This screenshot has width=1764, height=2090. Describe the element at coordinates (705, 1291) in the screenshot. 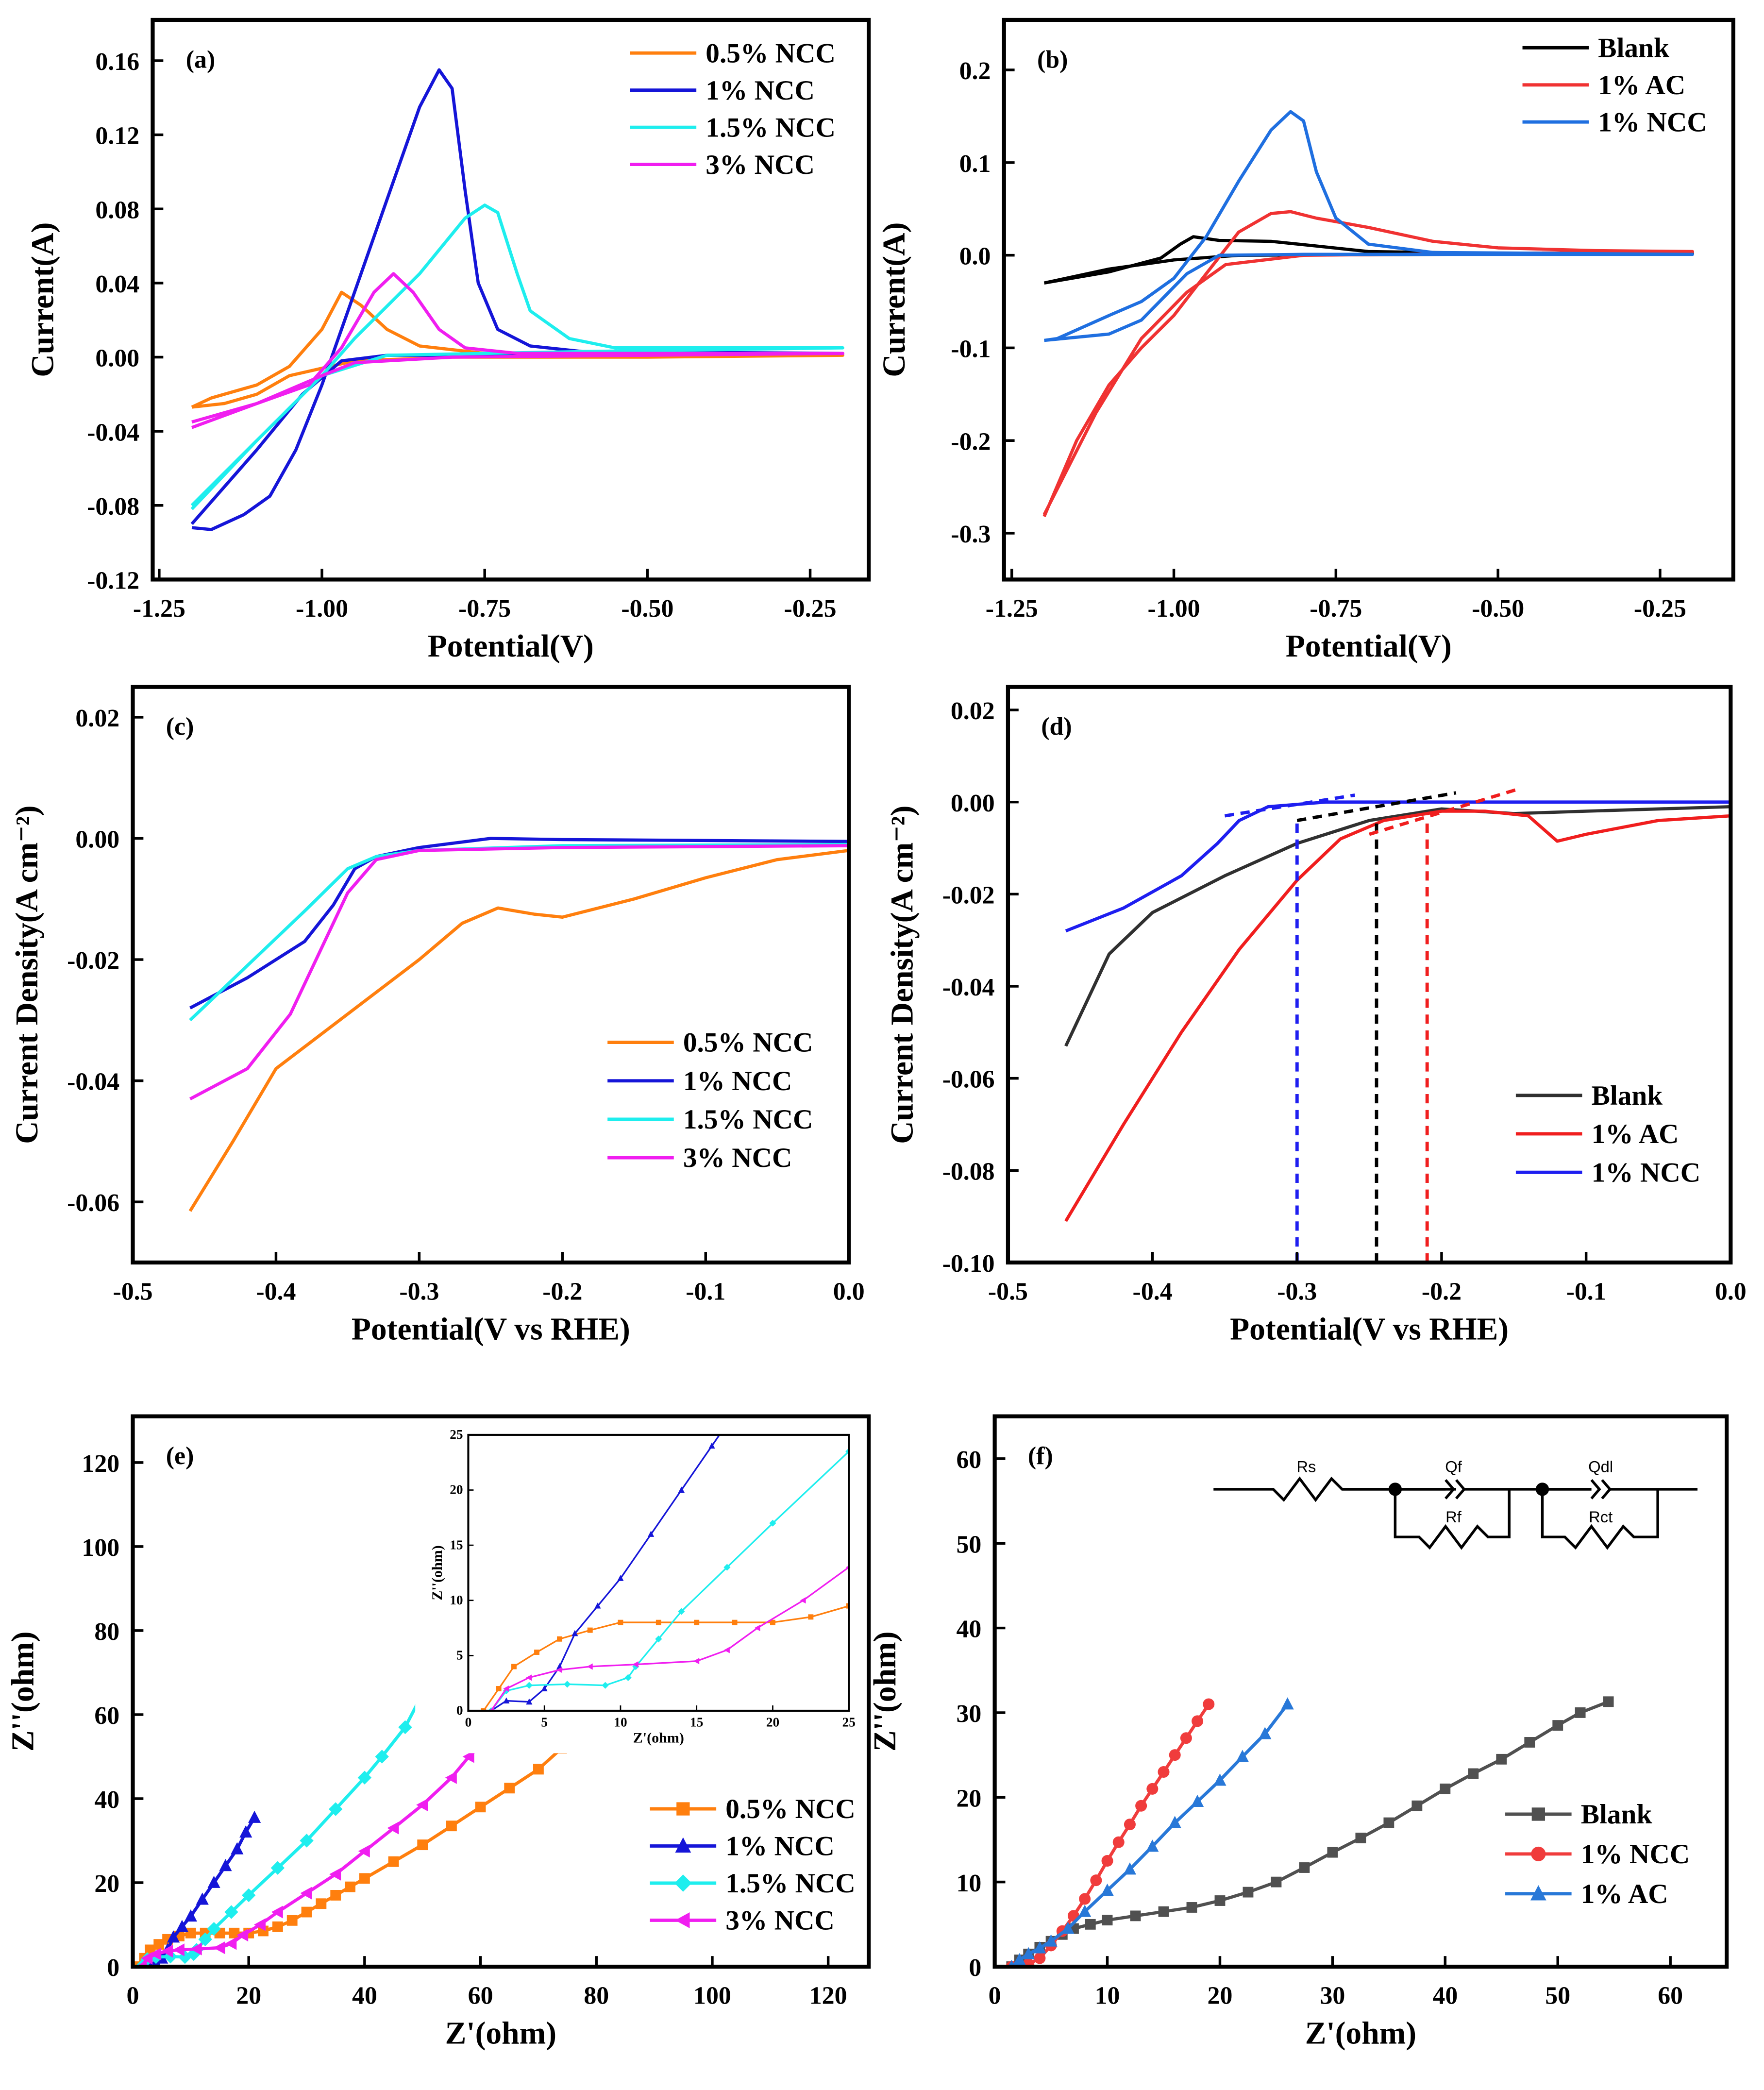

I see `x-tick-label: -0.1` at that location.